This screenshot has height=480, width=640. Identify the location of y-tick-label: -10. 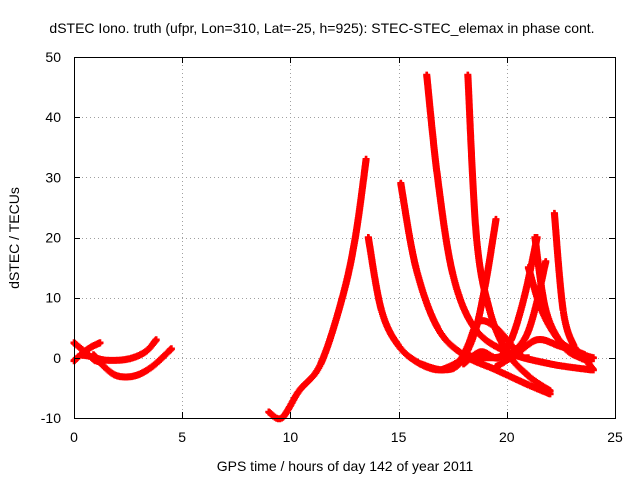
(51, 418).